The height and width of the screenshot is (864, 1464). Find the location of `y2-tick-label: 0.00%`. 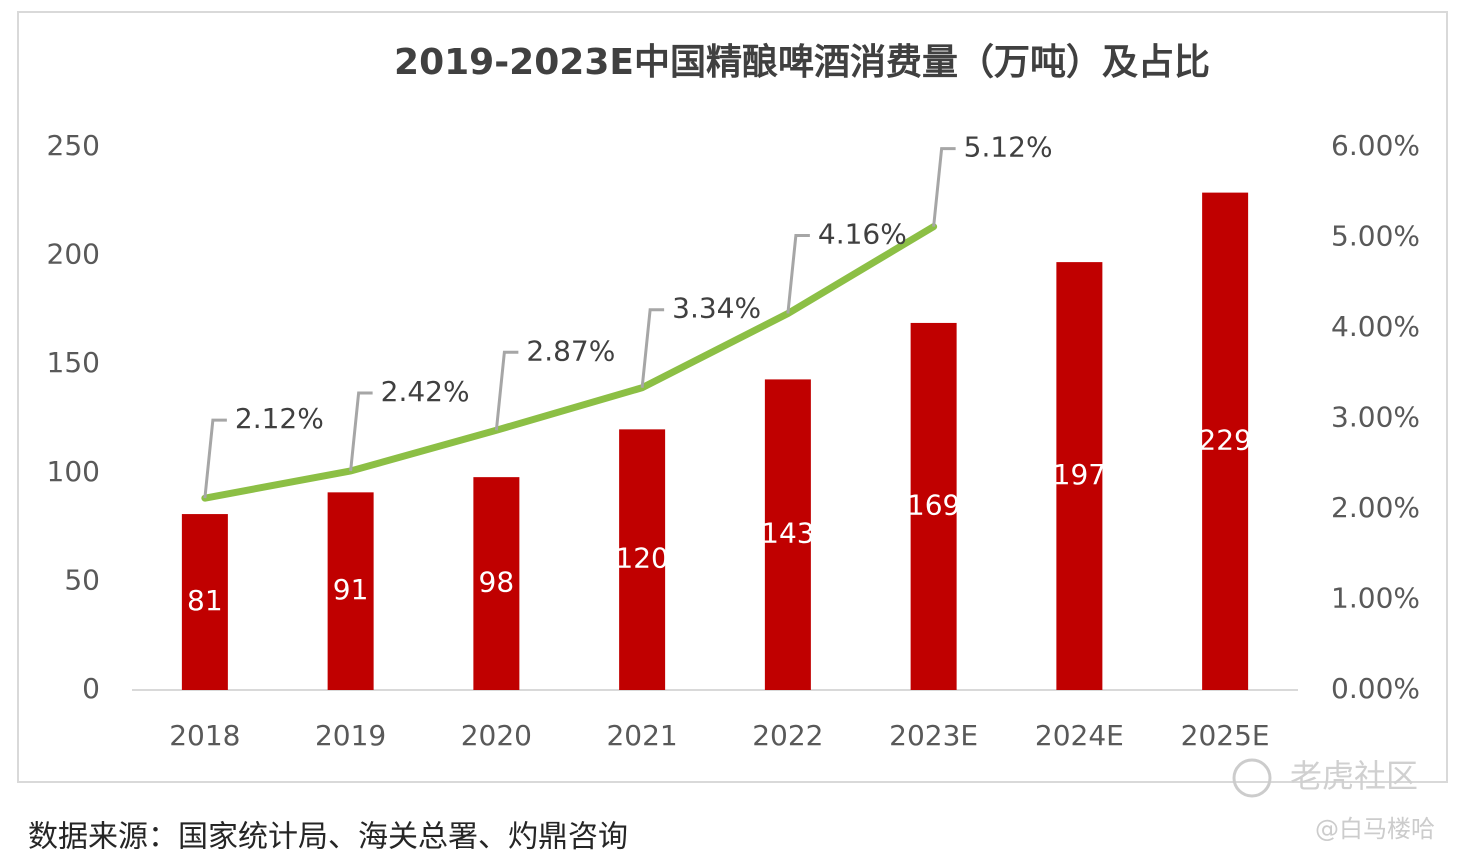

y2-tick-label: 0.00% is located at coordinates (1375, 688).